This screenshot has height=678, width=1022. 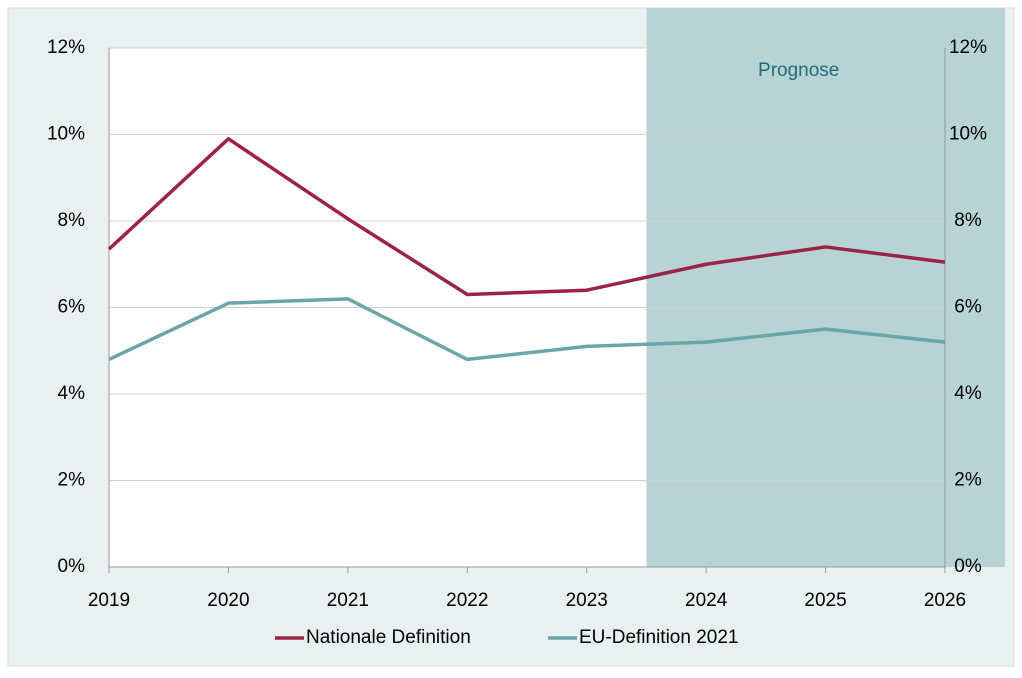 I want to click on forecast-label: Prognose, so click(x=798, y=70).